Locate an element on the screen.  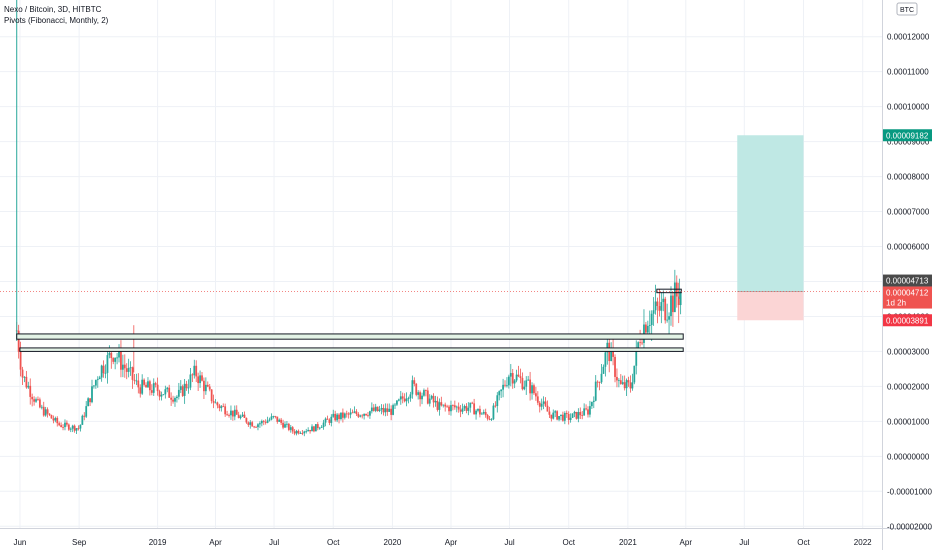
position-stop-zone is located at coordinates (770, 306).